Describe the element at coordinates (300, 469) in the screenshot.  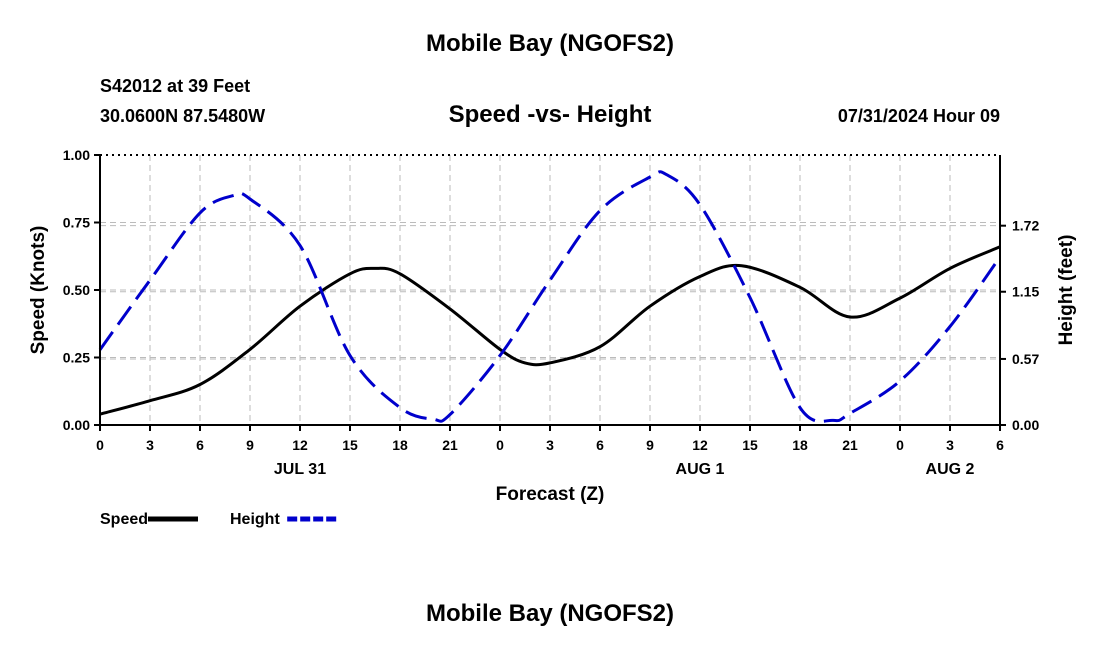
I see `date-label: JUL 31` at that location.